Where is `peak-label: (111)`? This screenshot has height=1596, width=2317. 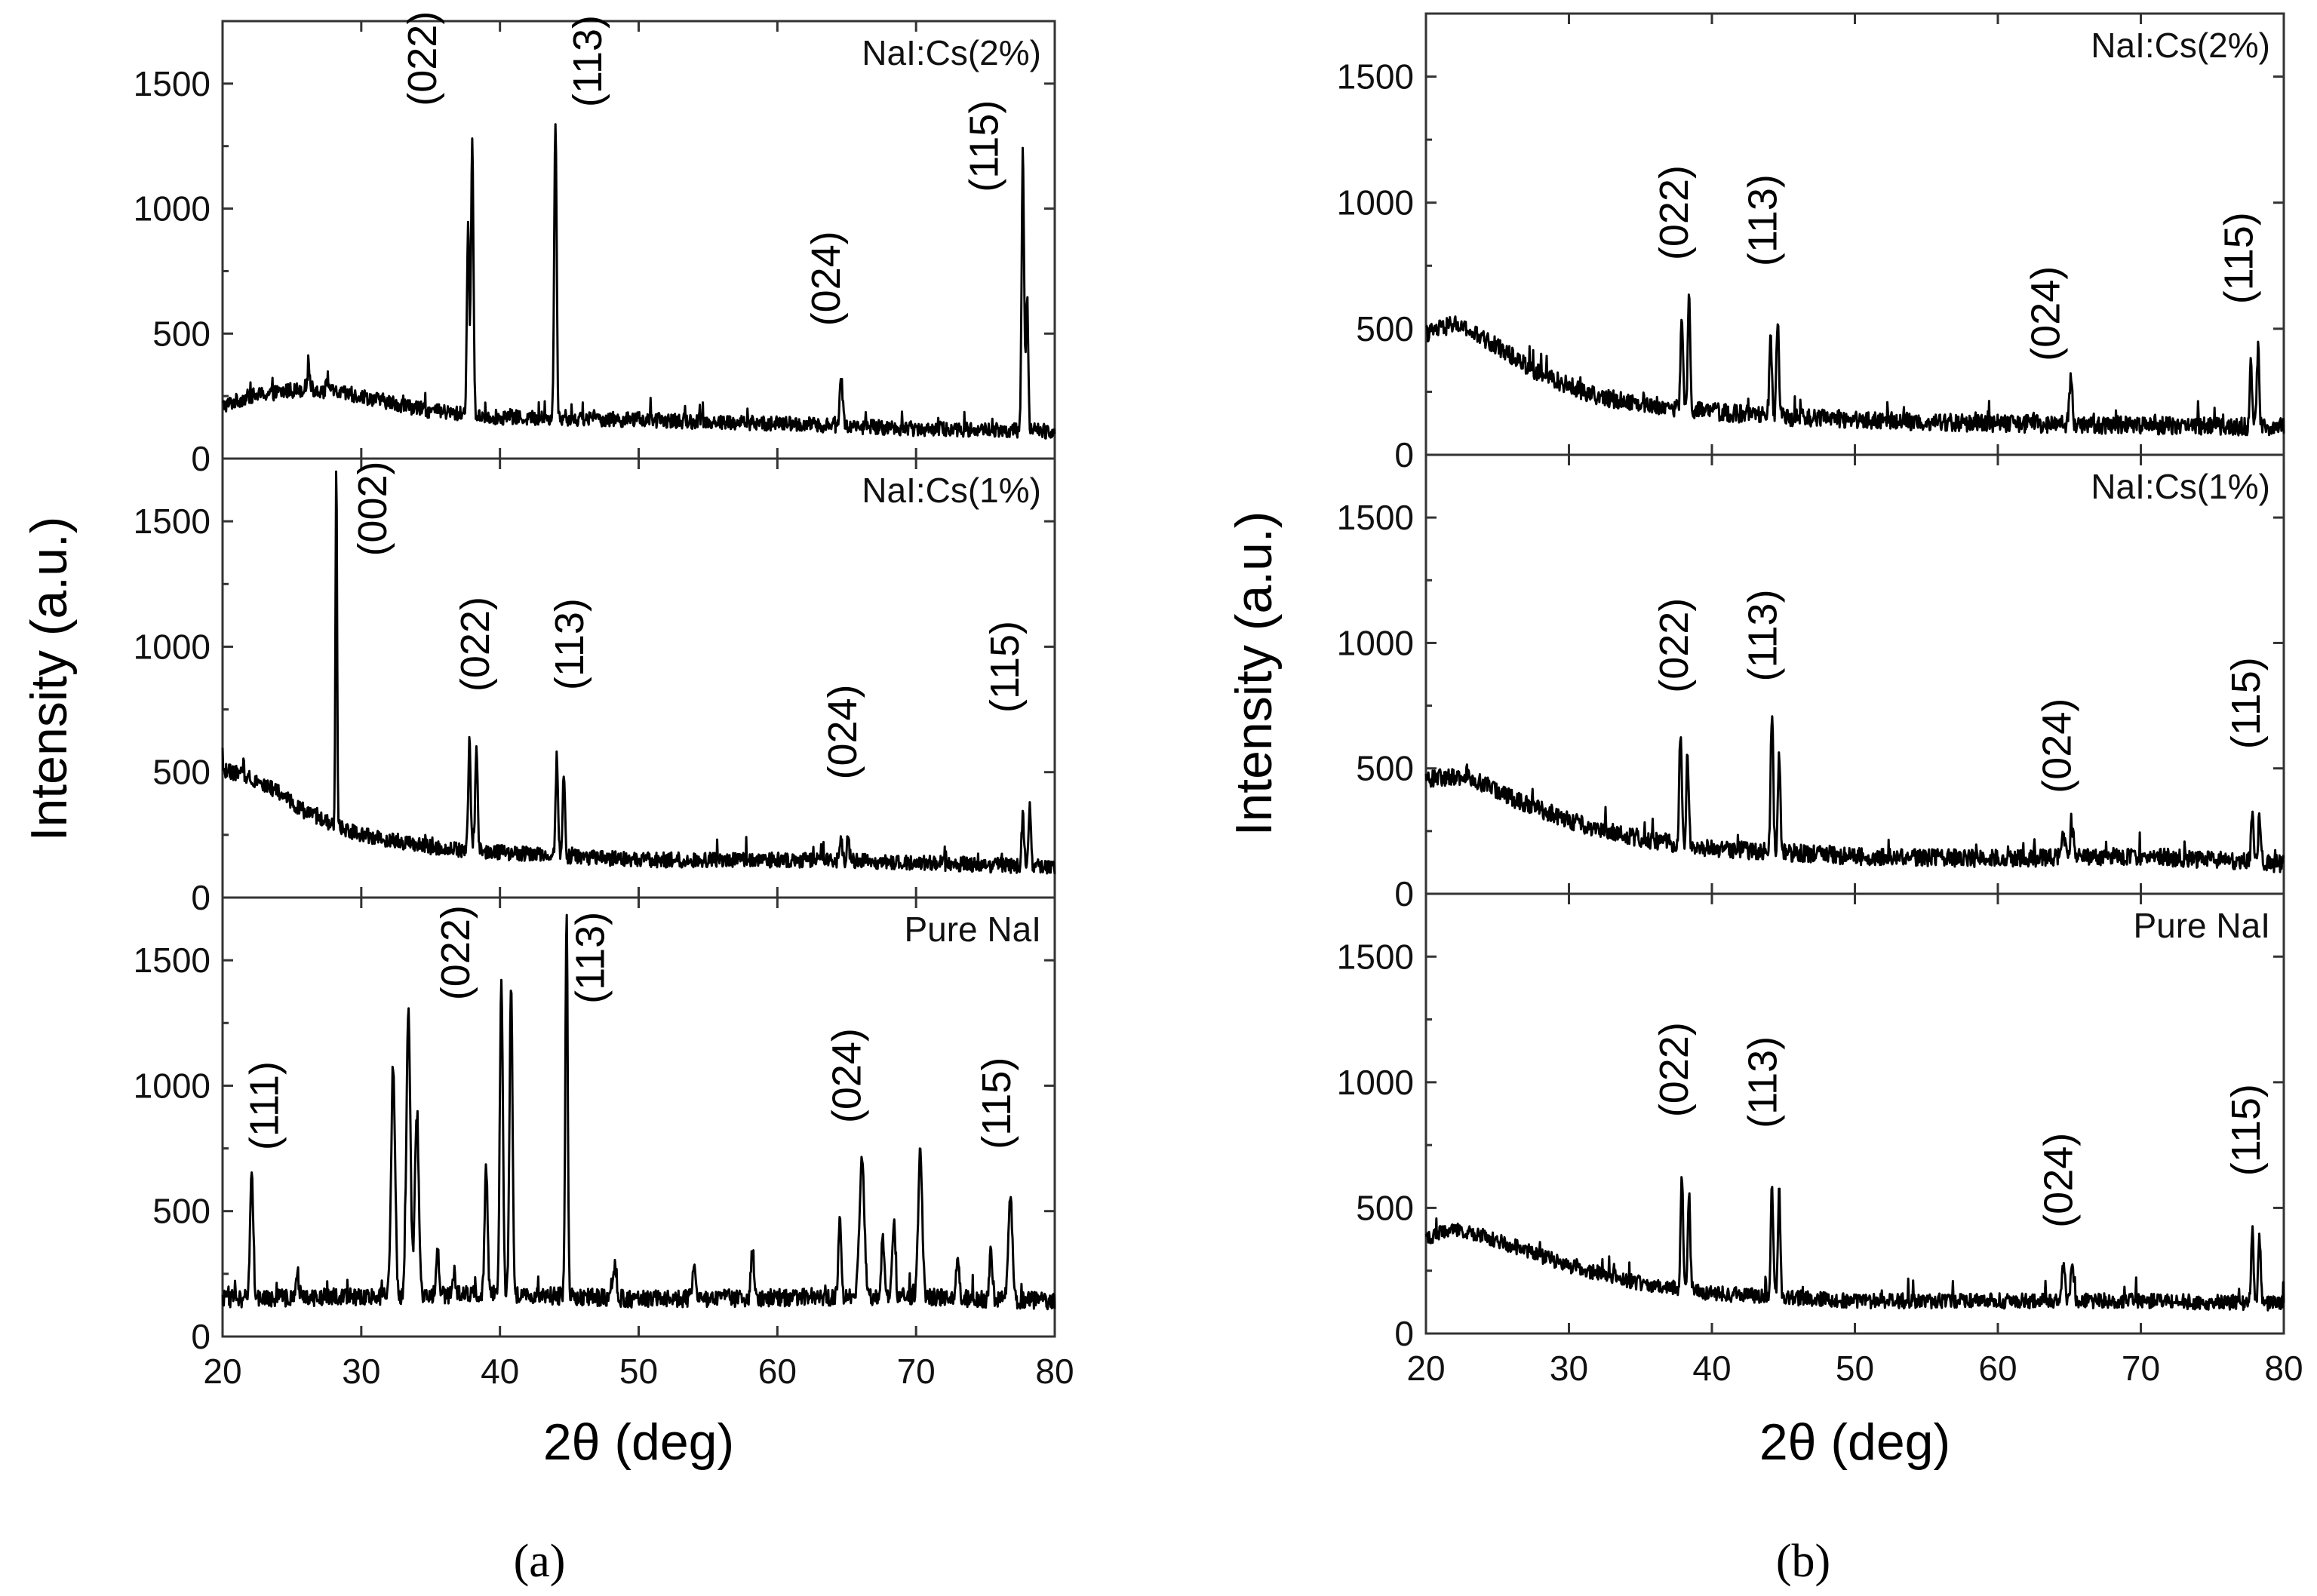
peak-label: (111) is located at coordinates (264, 1105).